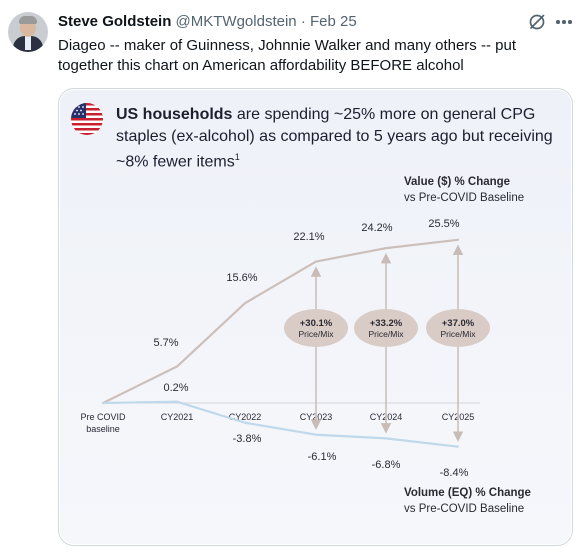 This screenshot has width=579, height=554. I want to click on price-mix-value: +30.1%, so click(316, 323).